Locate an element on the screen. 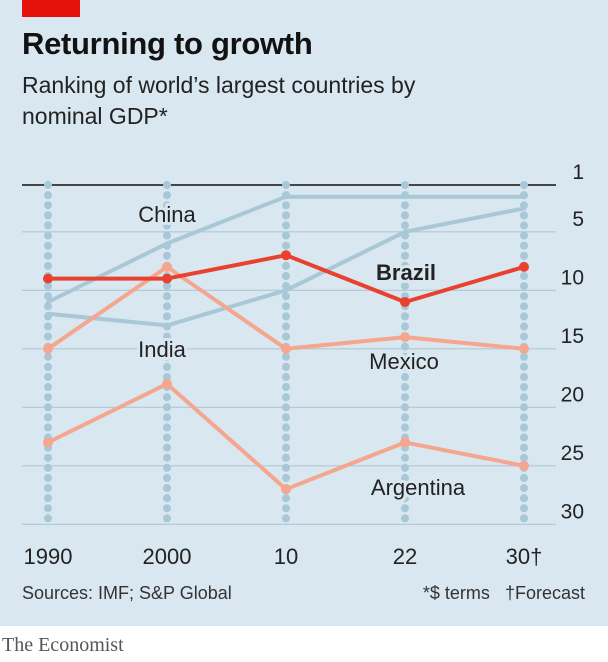 The image size is (608, 662). y-tick-label: 10 is located at coordinates (572, 277).